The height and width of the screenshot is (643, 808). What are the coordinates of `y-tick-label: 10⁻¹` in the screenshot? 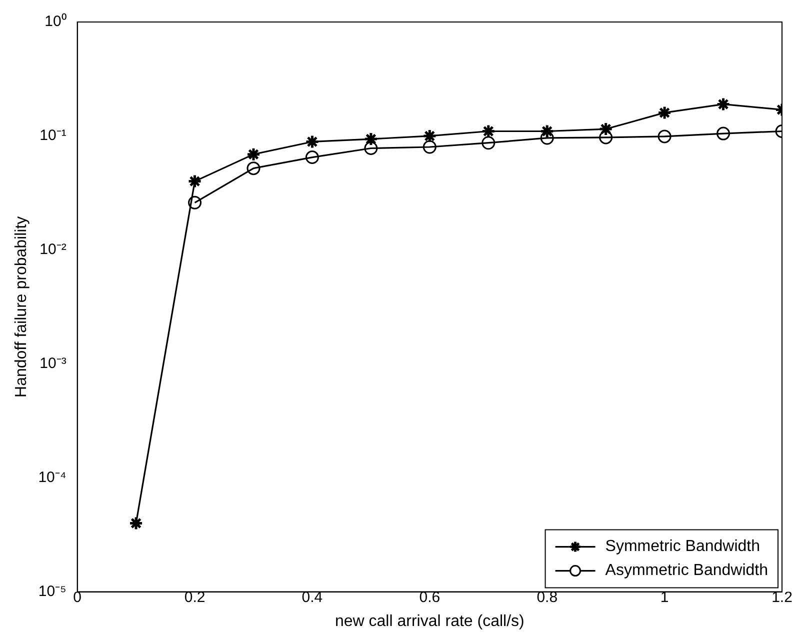 It's located at (53, 135).